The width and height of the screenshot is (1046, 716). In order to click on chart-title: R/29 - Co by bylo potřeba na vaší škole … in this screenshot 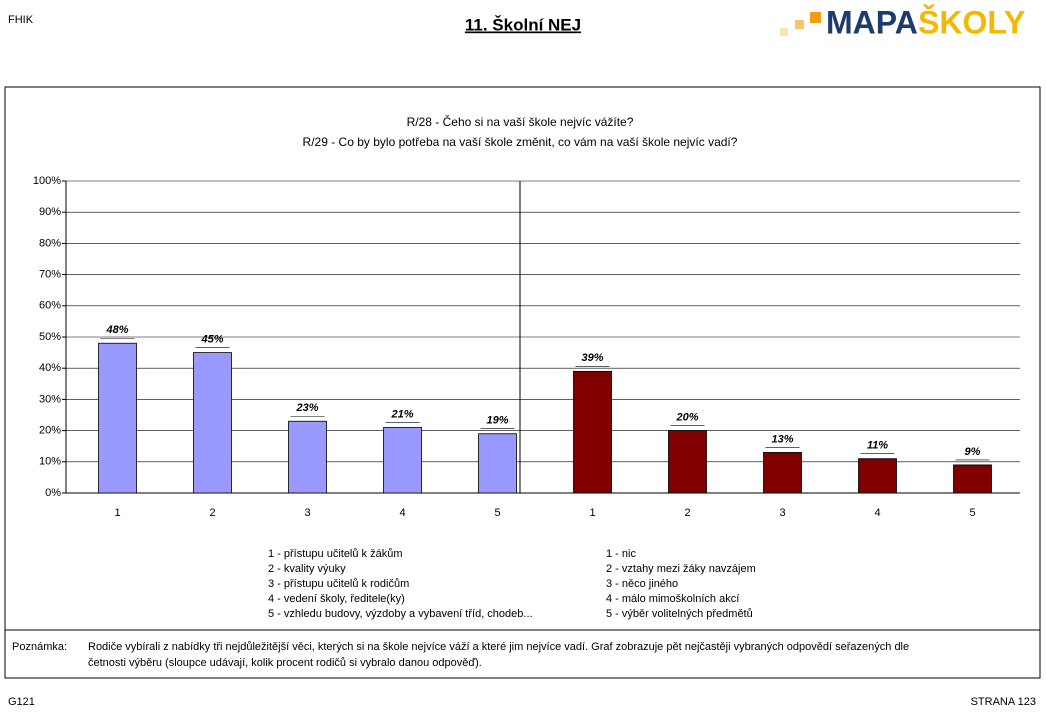, I will do `click(520, 142)`.